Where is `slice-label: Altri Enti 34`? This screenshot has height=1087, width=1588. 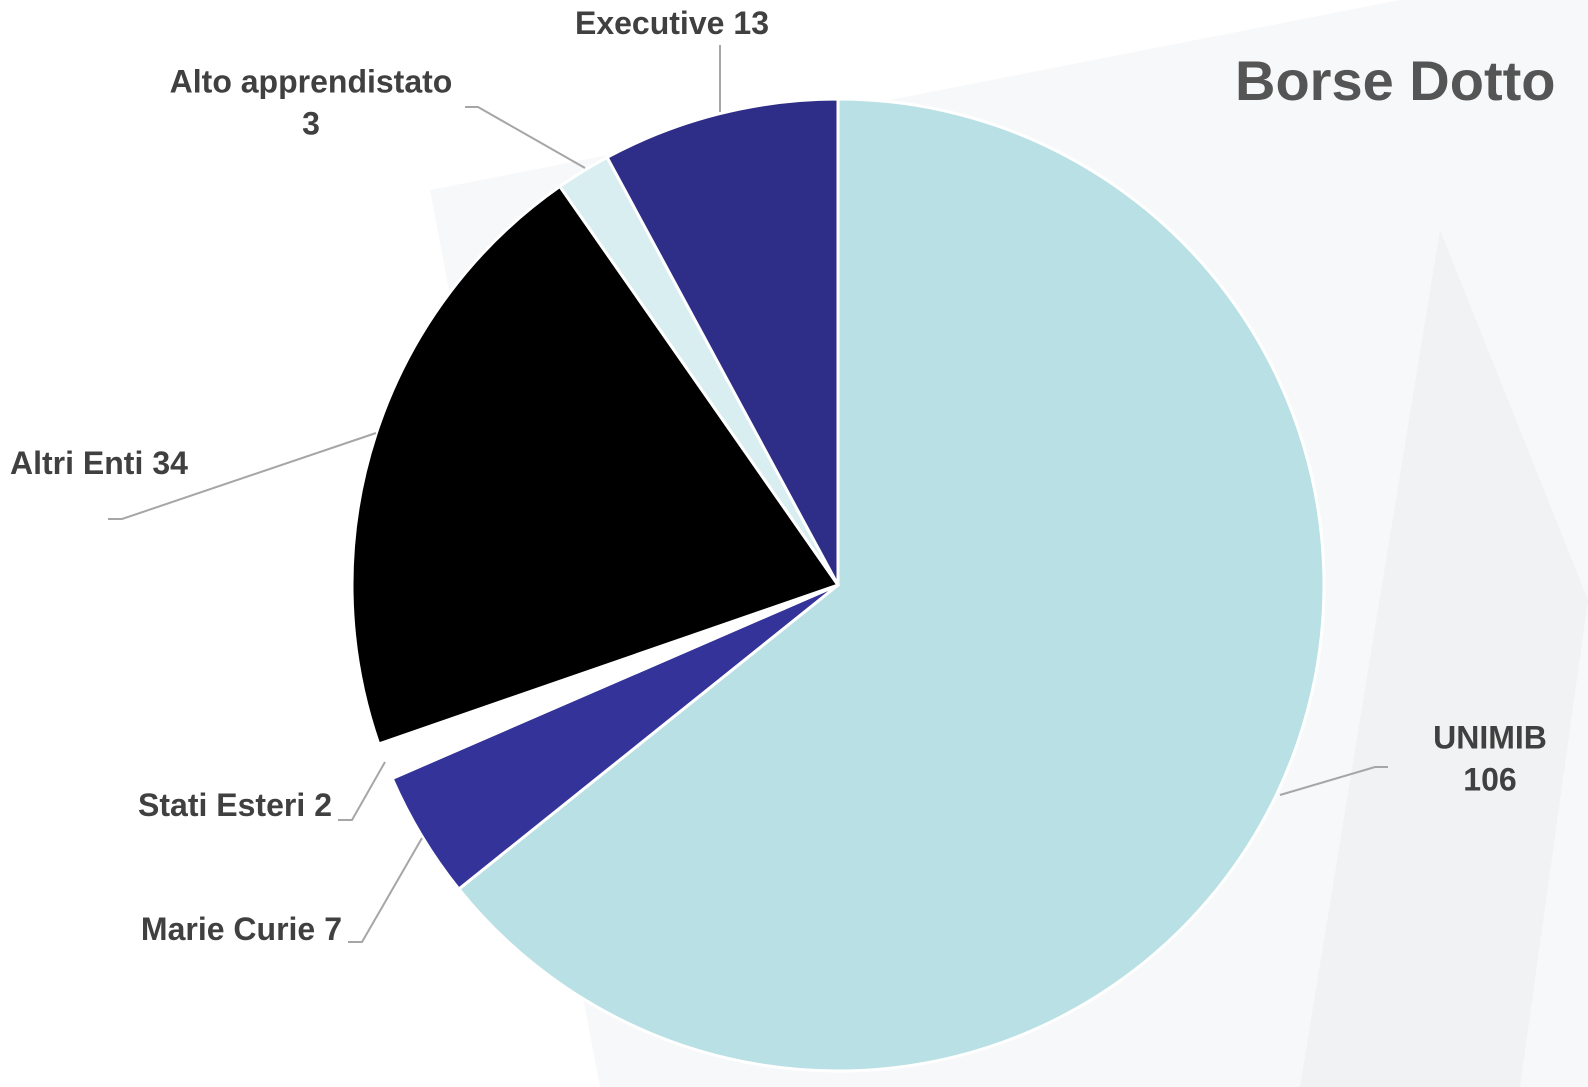
slice-label: Altri Enti 34 is located at coordinates (99, 463).